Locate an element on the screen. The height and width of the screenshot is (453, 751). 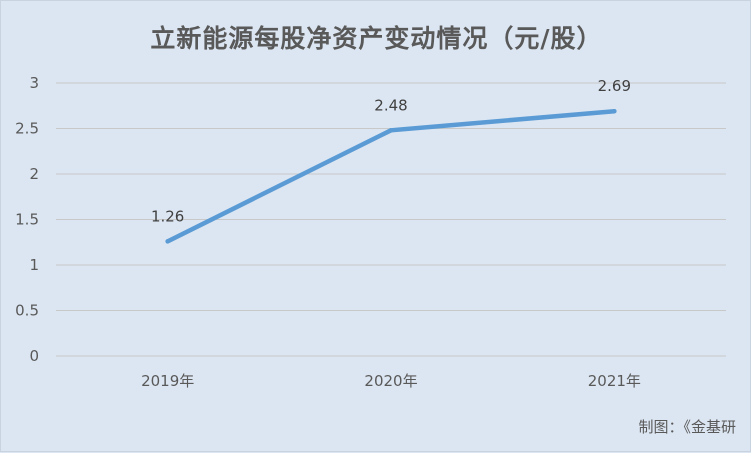
y-tick-label: 2 is located at coordinates (34, 174).